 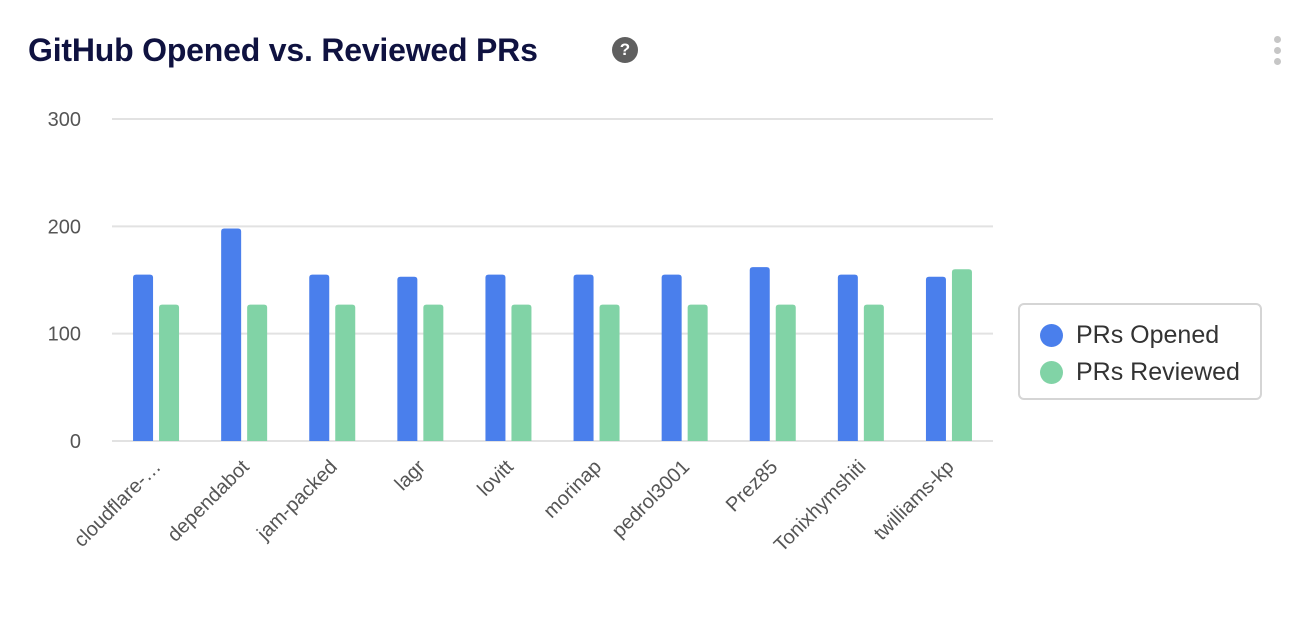 What do you see at coordinates (651, 499) in the screenshot?
I see `x-tick-label-6: pedrol3001` at bounding box center [651, 499].